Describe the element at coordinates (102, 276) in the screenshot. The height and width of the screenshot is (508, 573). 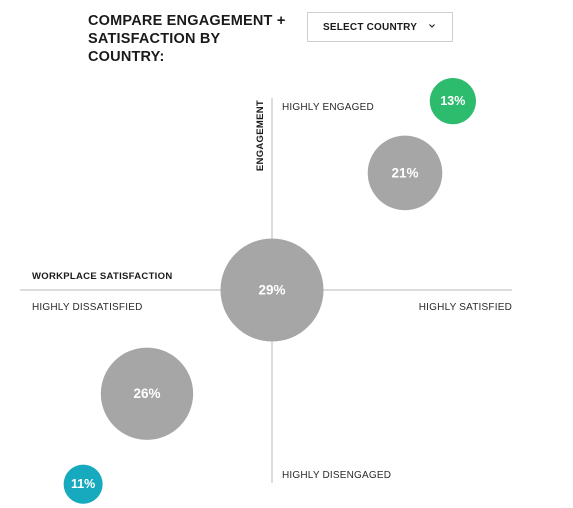
I see `x-axis-label: WORKPLACE SATISFACTION` at that location.